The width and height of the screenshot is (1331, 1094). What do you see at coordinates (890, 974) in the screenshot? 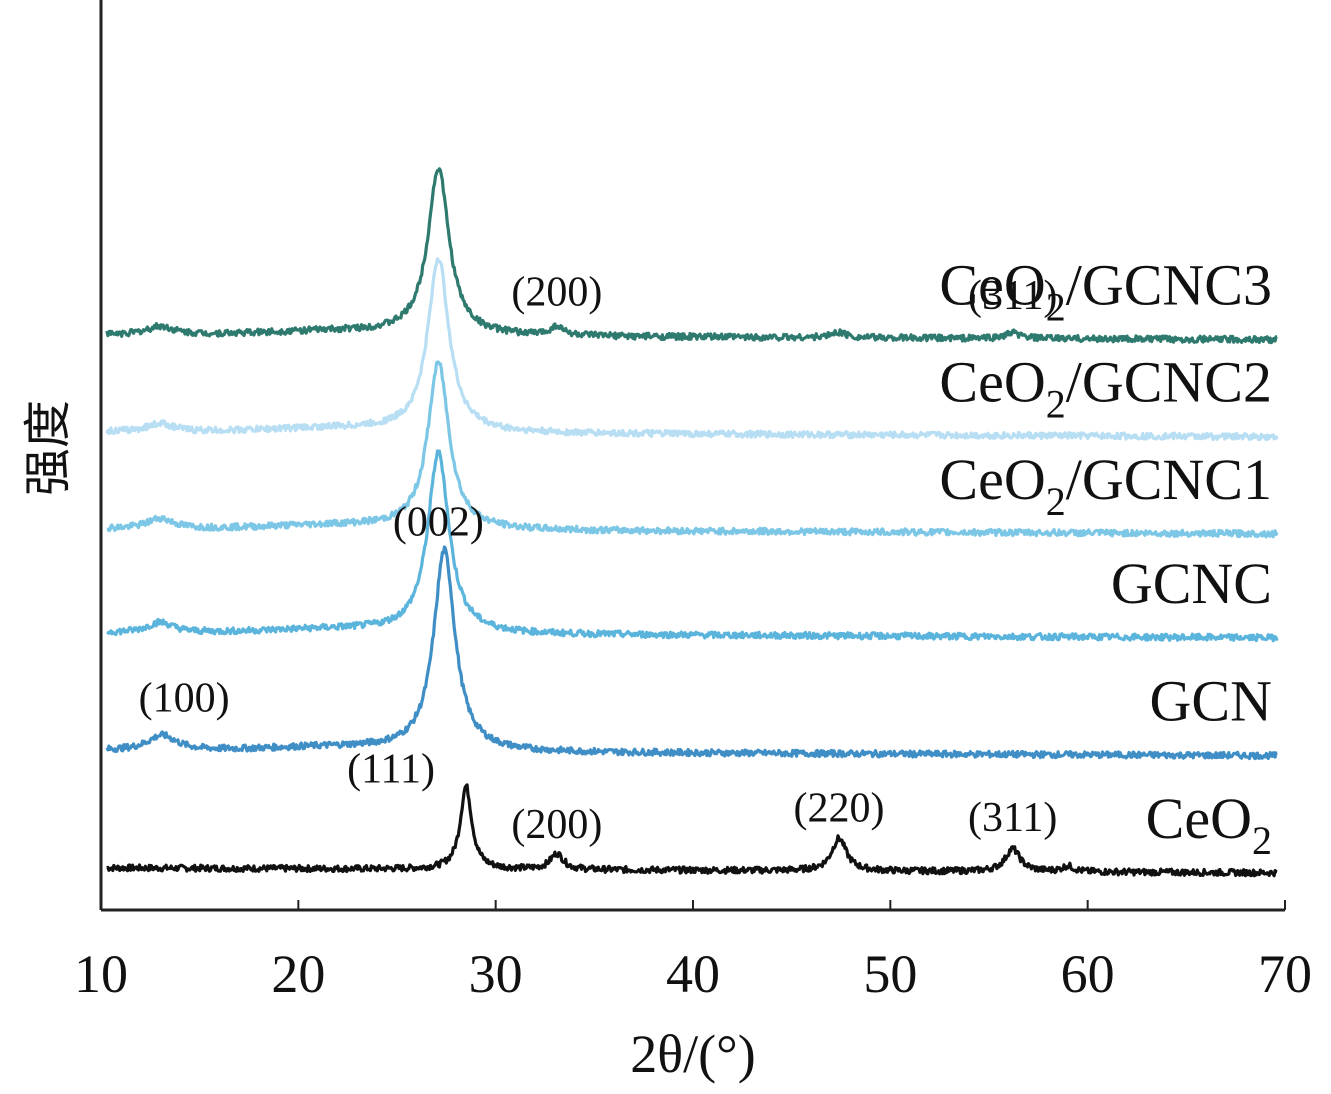
I see `x-tick-label: 50` at bounding box center [890, 974].